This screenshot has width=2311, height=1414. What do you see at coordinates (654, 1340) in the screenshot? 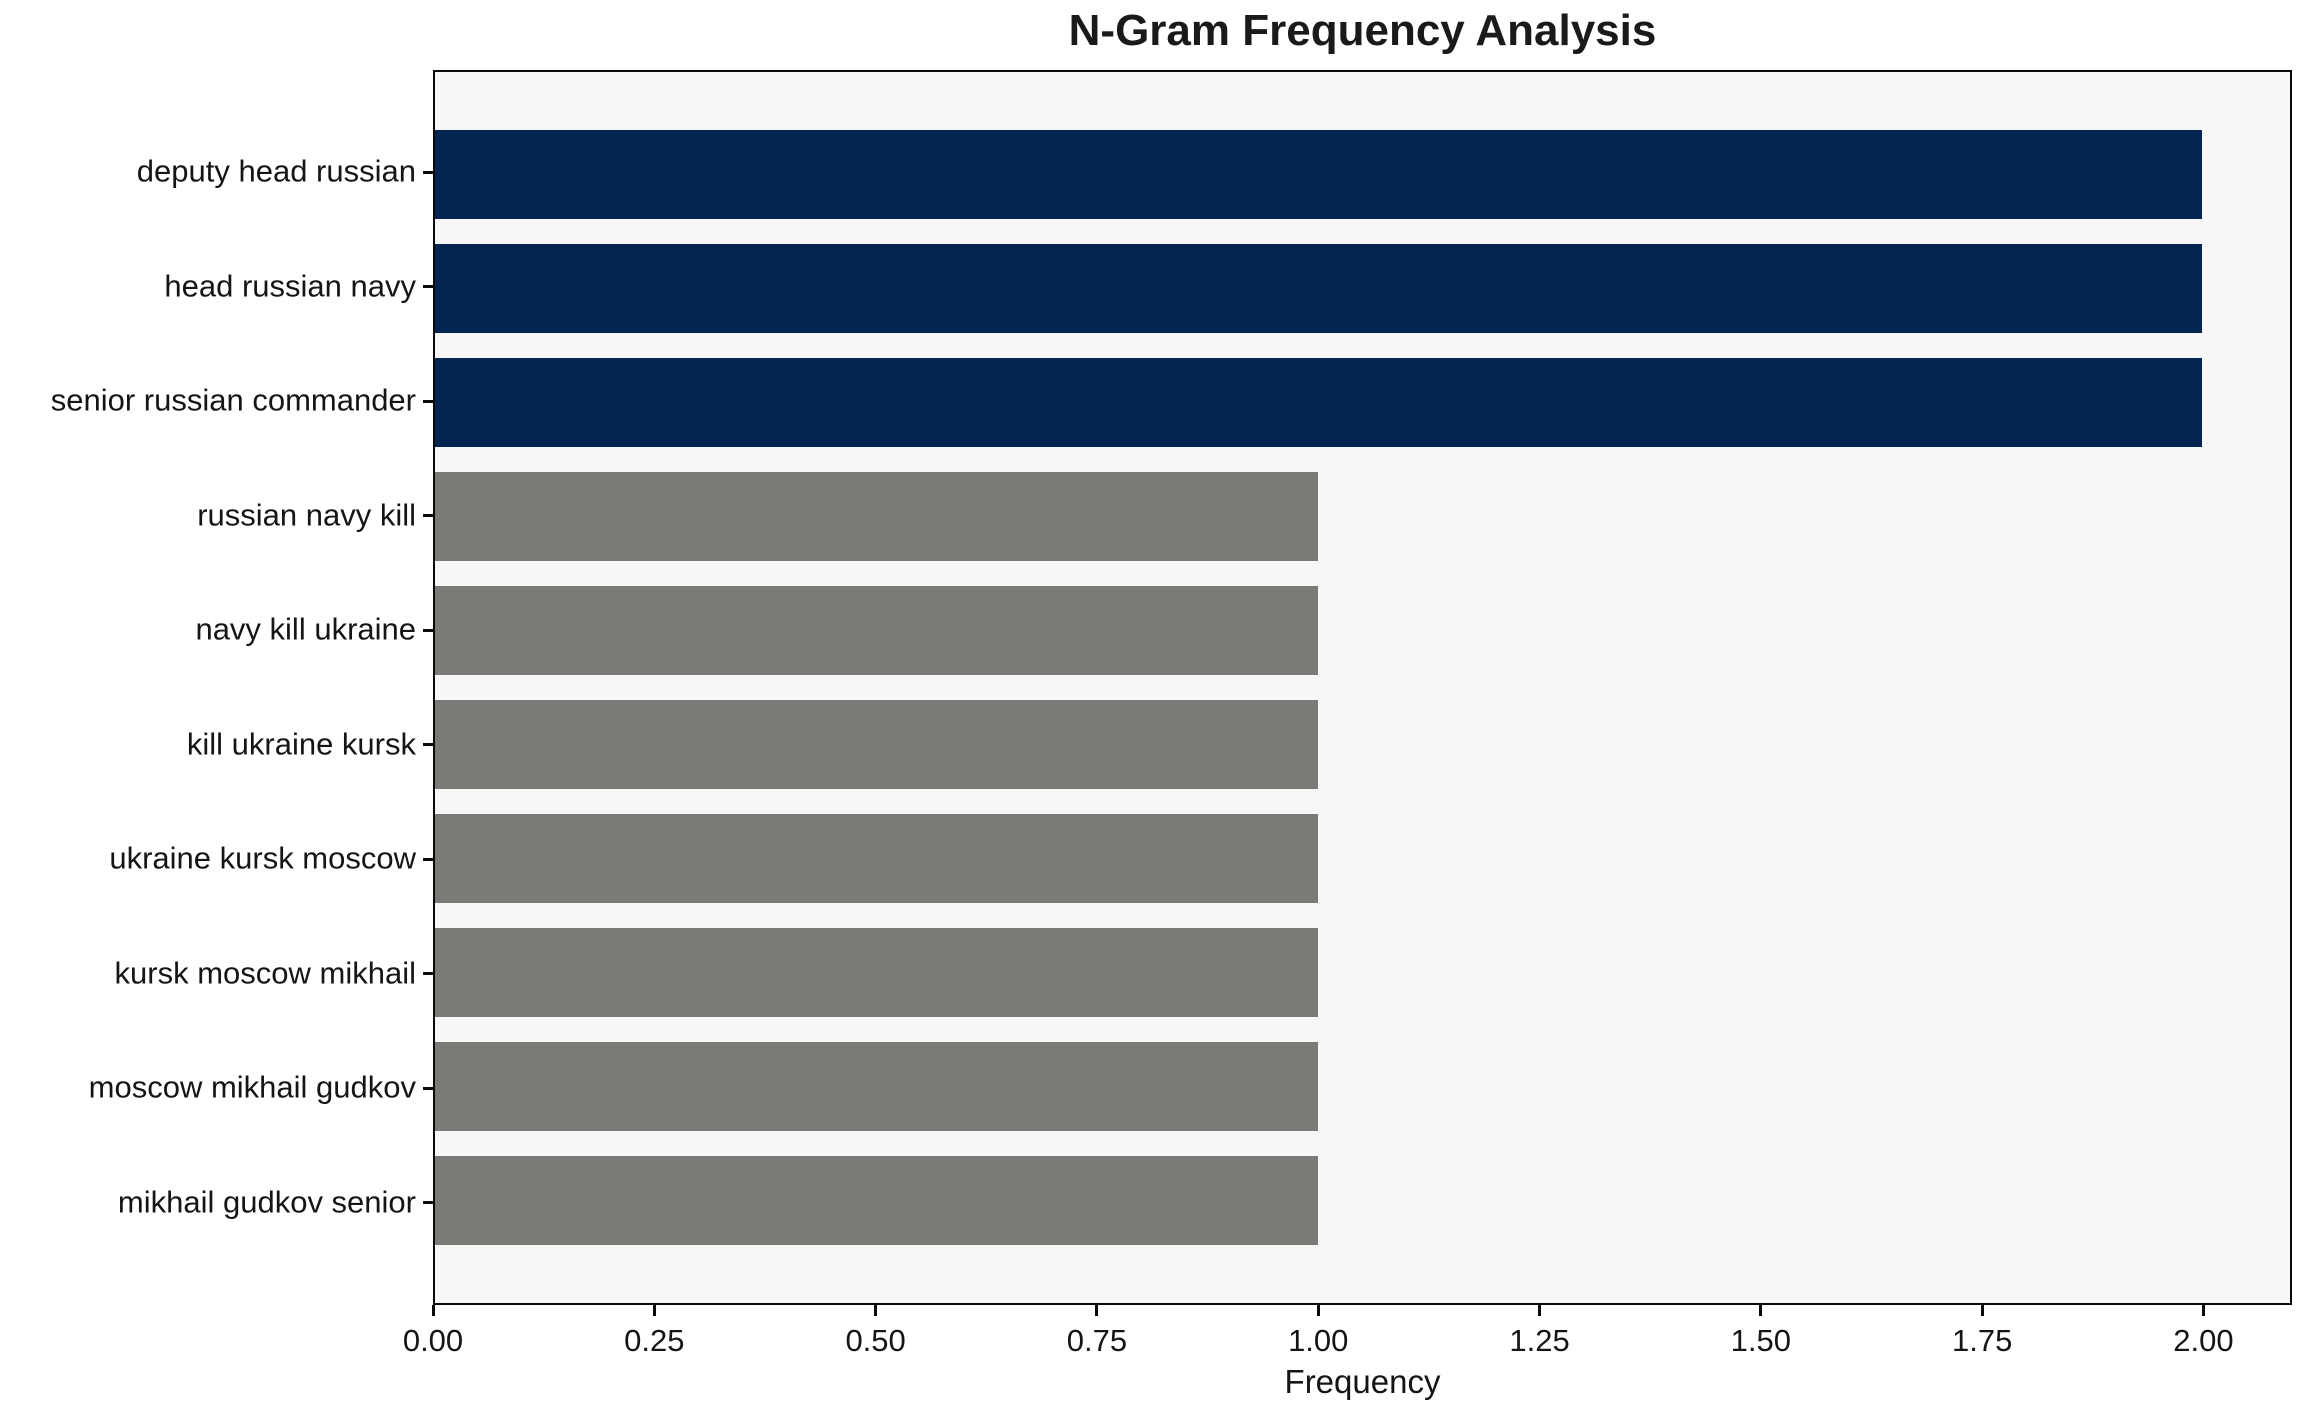
I see `x-tick-label: 0.25` at bounding box center [654, 1340].